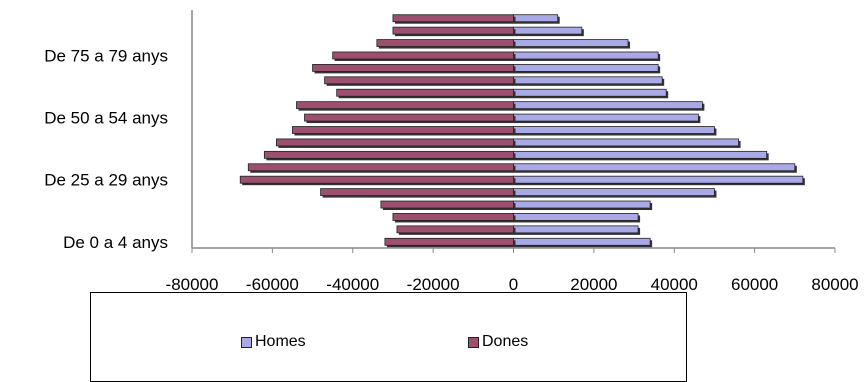 The width and height of the screenshot is (868, 382). Describe the element at coordinates (473, 342) in the screenshot. I see `legend-swatch-dones` at that location.